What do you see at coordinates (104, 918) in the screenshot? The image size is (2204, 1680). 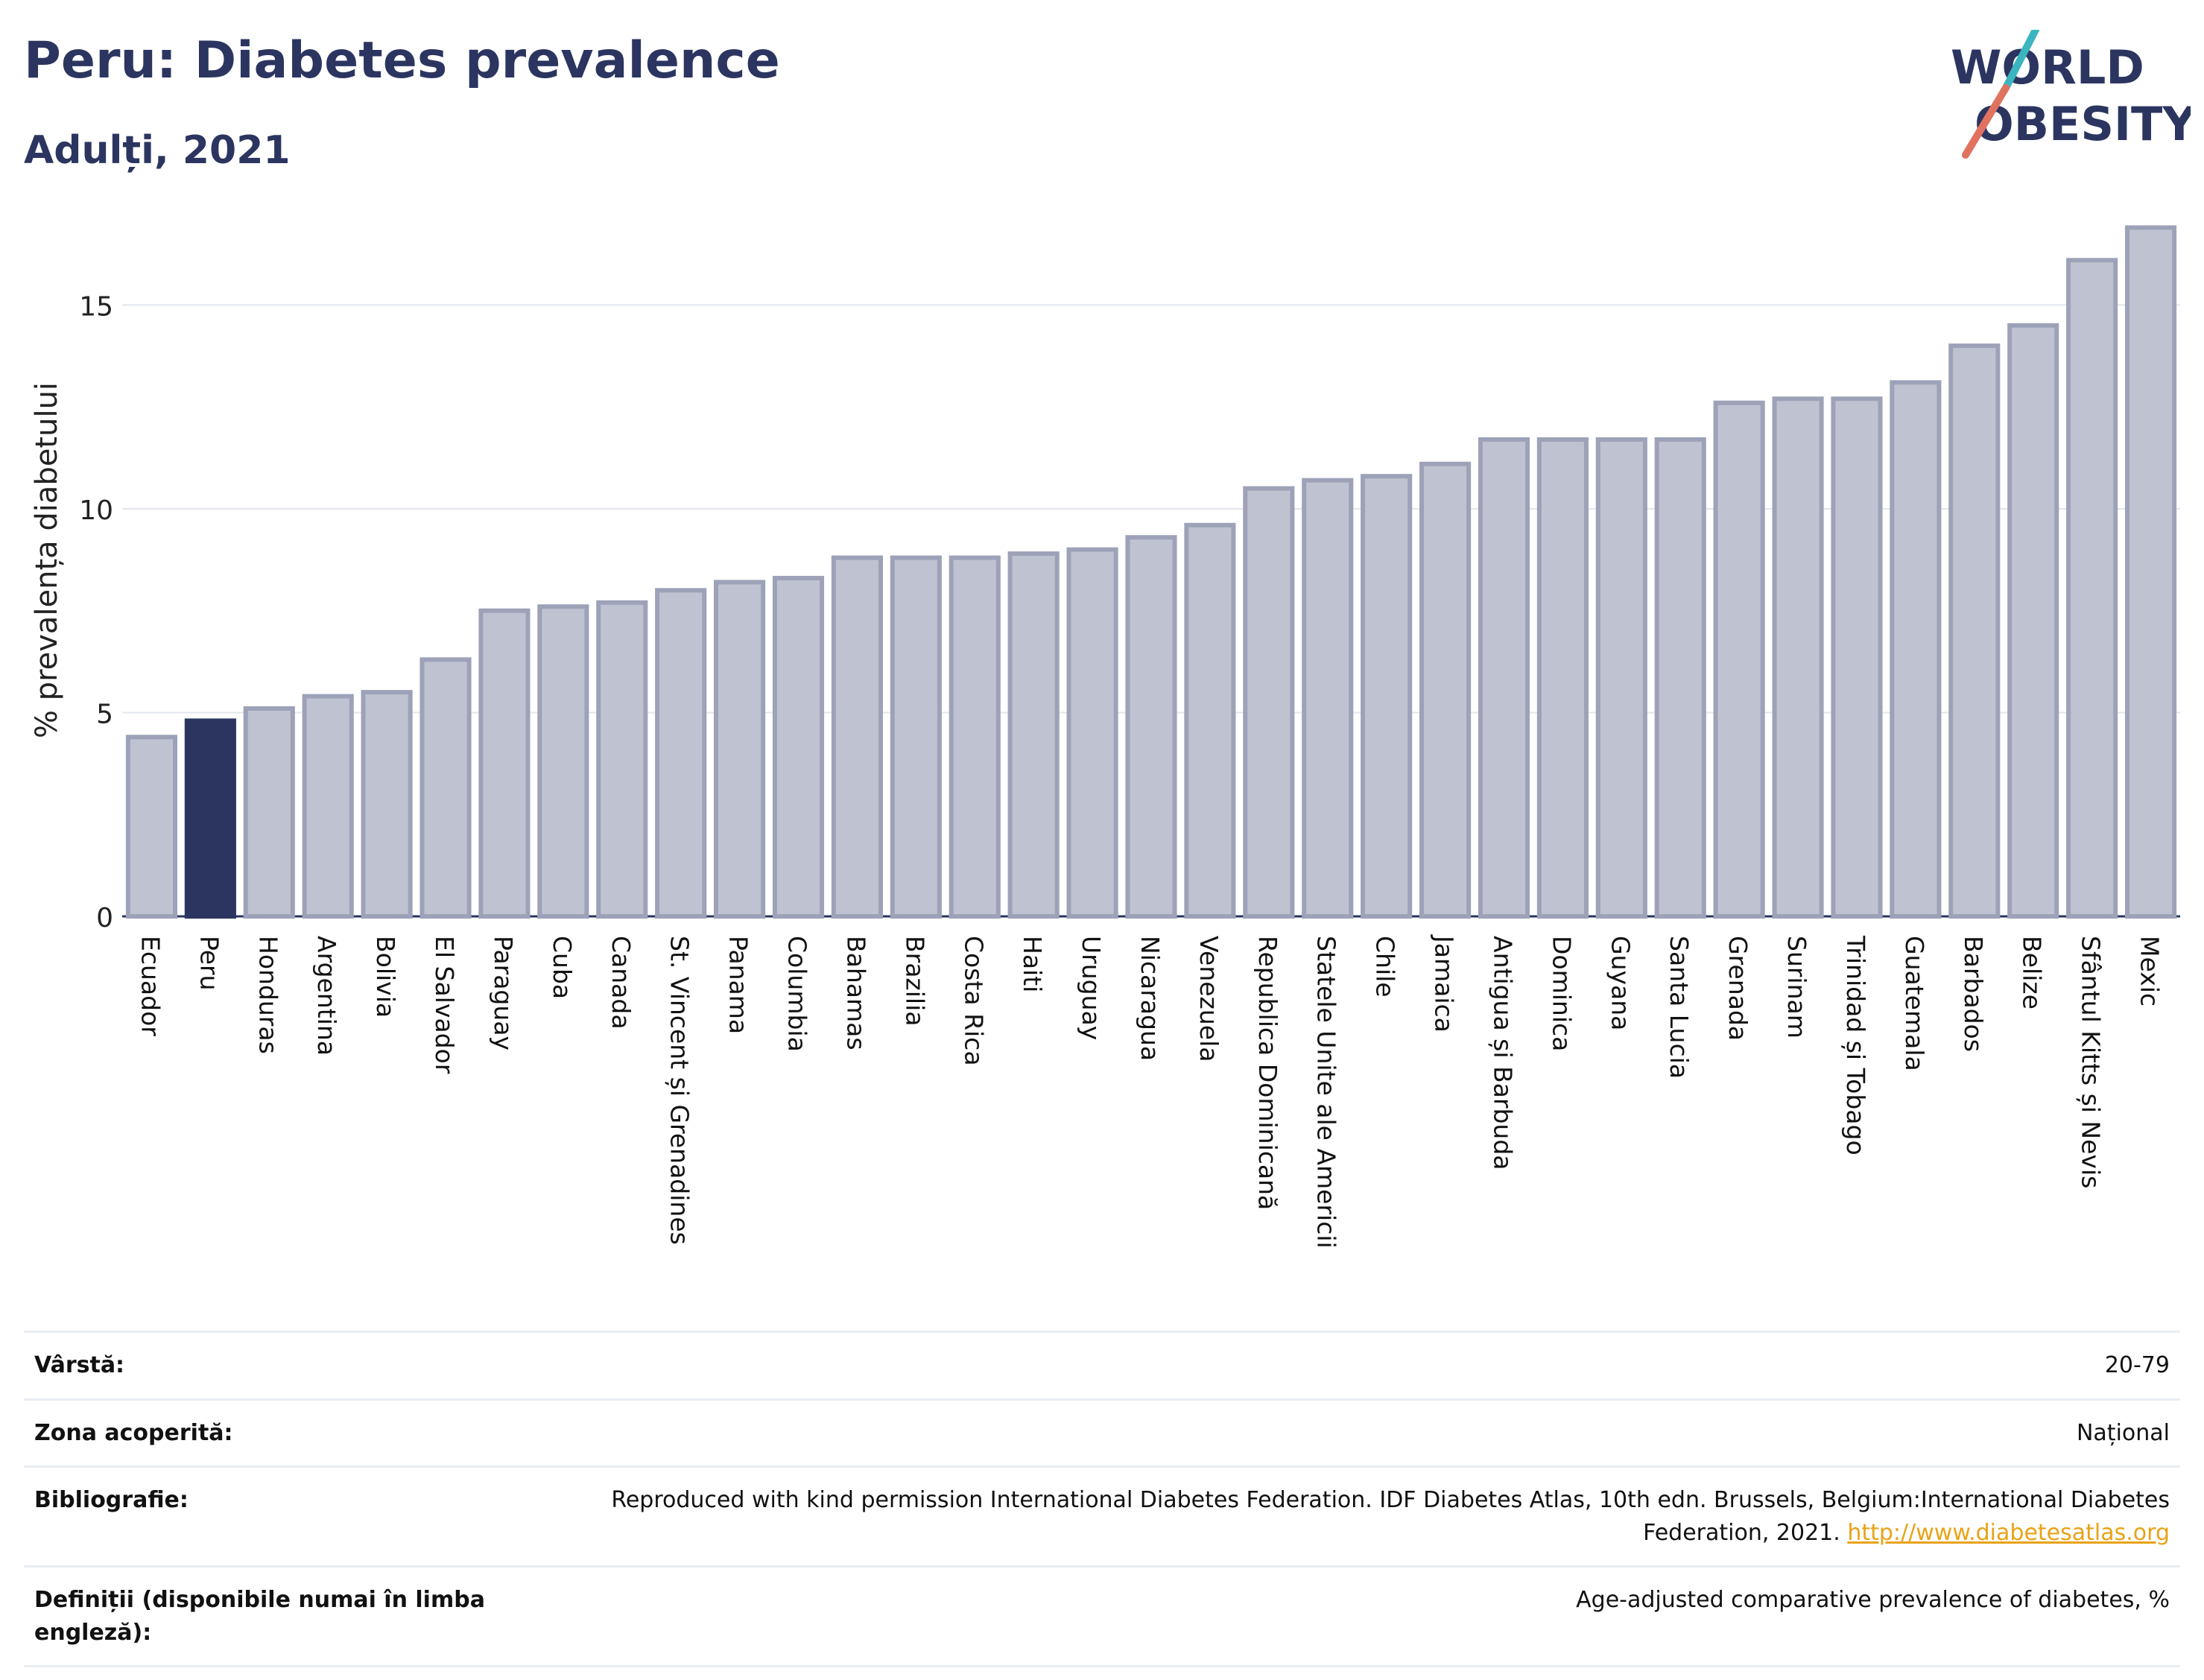 I see `y-tick-label: 0` at bounding box center [104, 918].